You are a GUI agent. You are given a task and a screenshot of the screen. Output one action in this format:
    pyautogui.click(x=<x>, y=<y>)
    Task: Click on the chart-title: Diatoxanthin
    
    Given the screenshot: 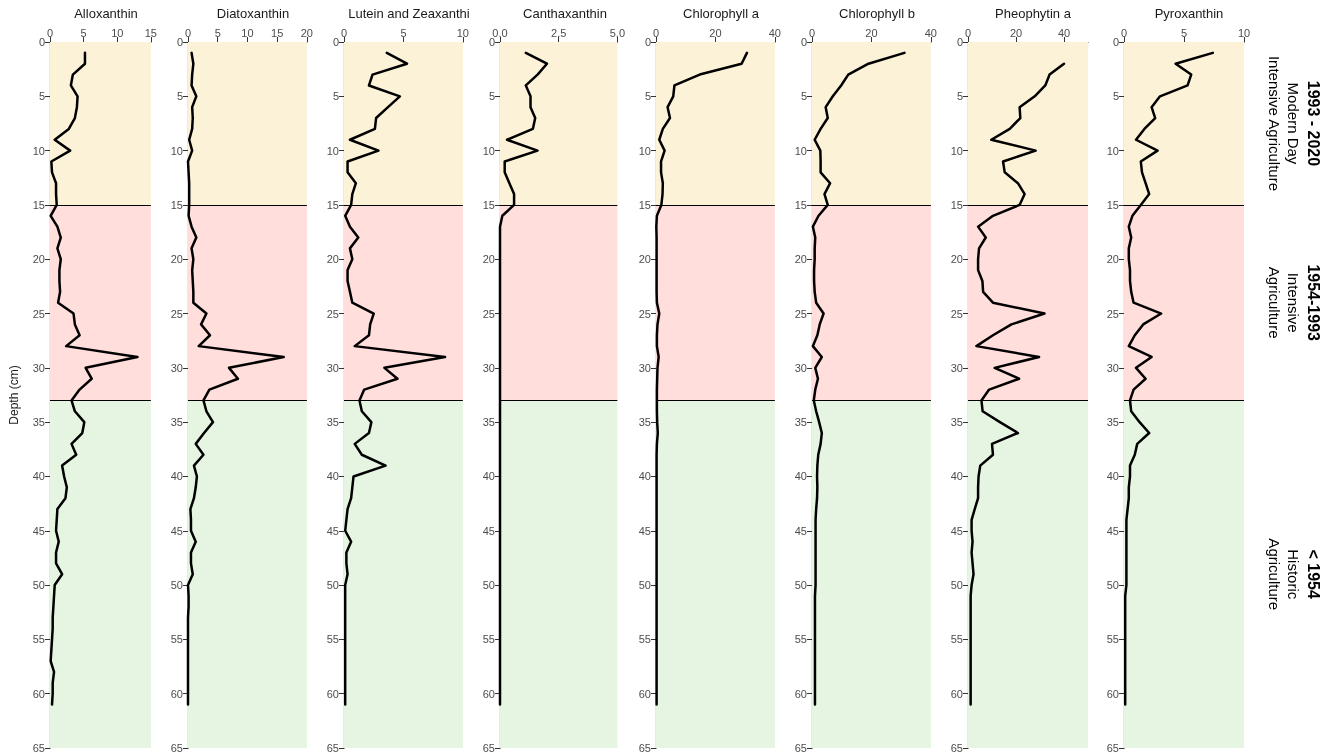 What is the action you would take?
    pyautogui.click(x=253, y=13)
    